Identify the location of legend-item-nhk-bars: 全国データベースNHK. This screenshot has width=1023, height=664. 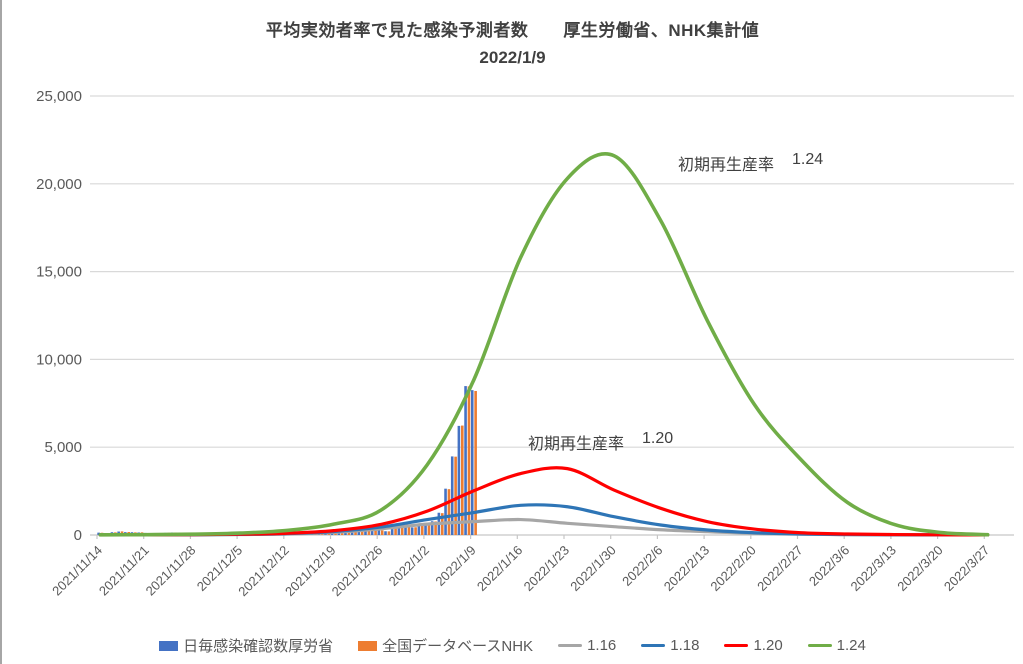
(445, 645).